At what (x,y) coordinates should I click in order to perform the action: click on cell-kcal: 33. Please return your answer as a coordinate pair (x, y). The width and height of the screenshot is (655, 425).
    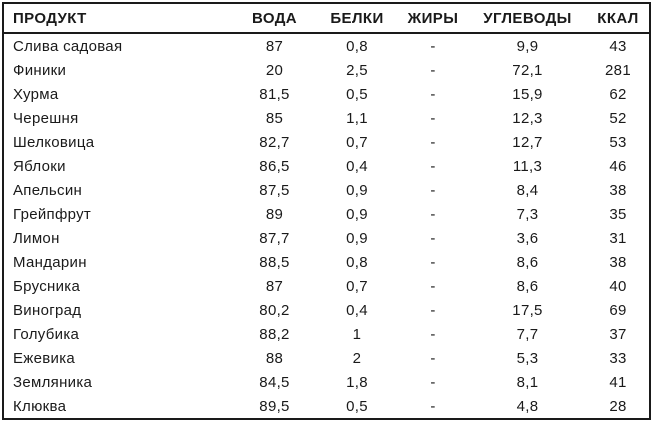
    Looking at the image, I should click on (618, 358).